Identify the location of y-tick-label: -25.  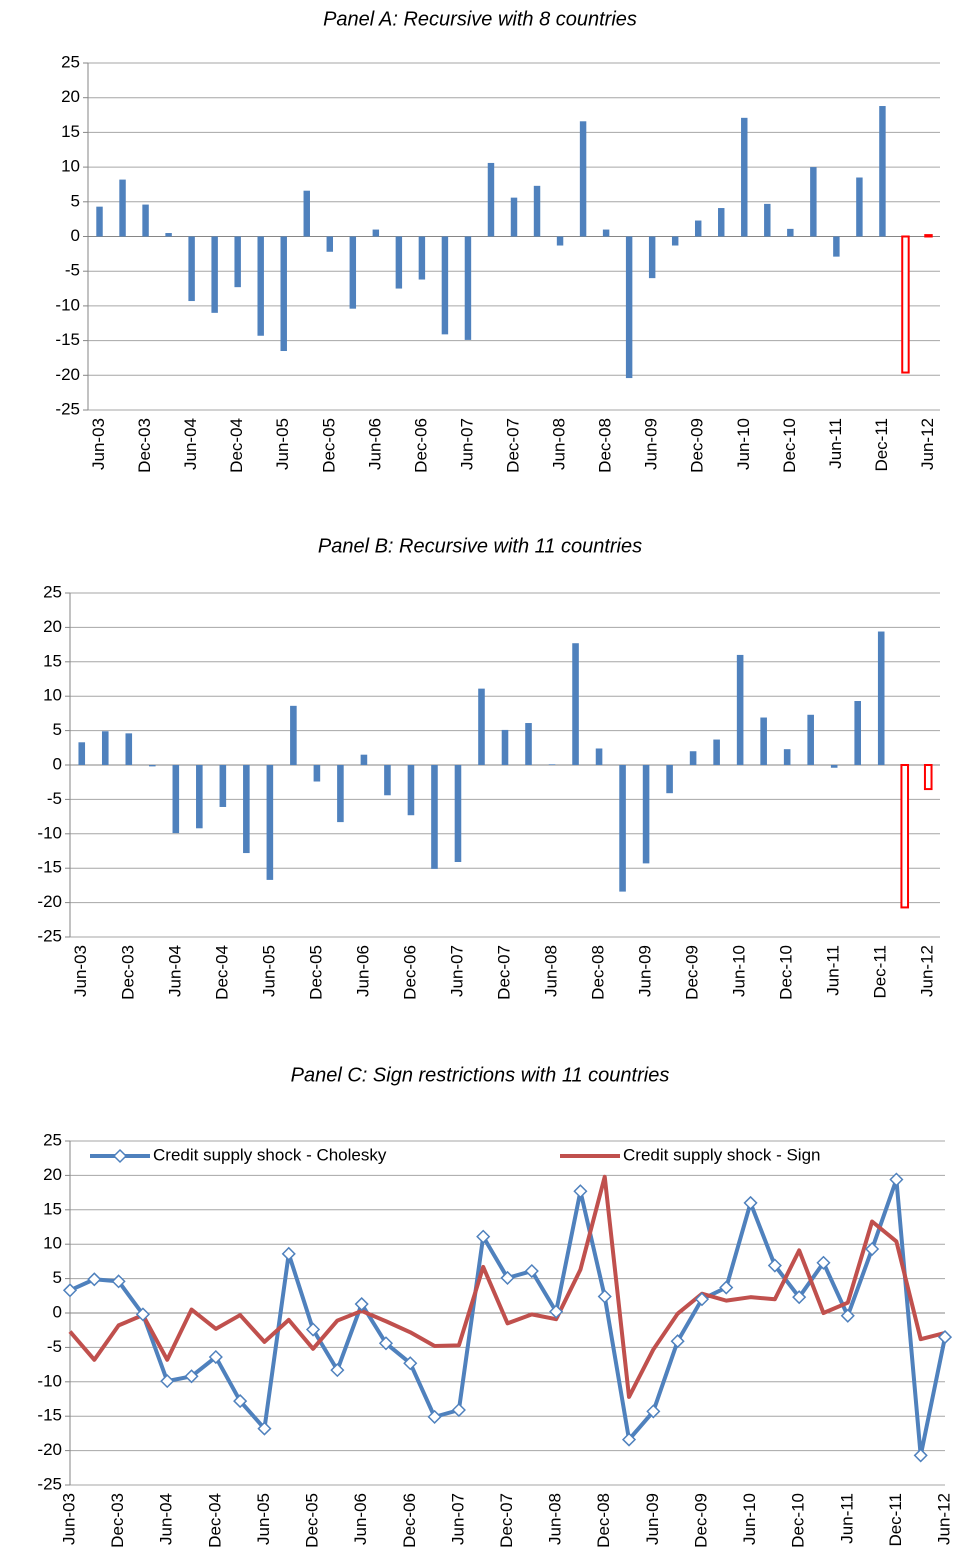
(67, 408).